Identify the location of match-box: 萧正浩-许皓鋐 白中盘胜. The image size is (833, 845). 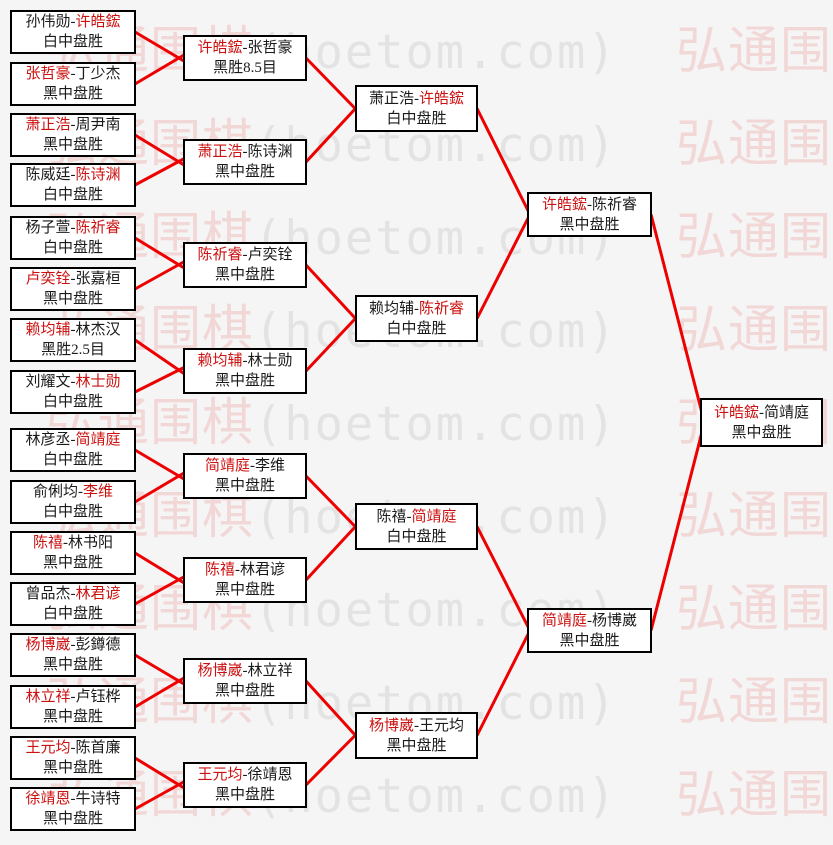
(416, 108).